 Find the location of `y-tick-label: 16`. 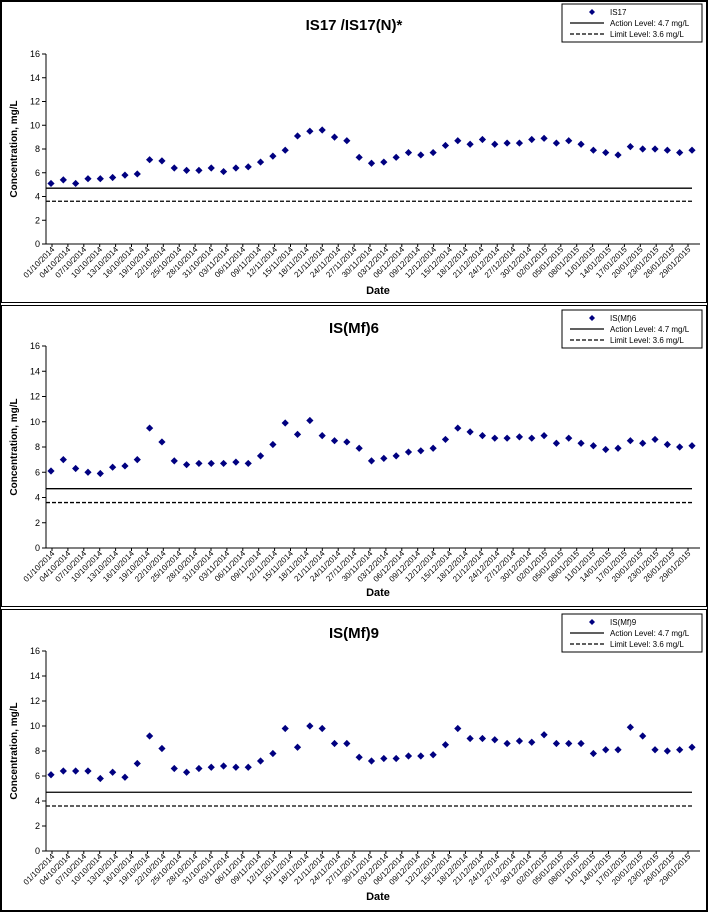

y-tick-label: 16 is located at coordinates (35, 346).